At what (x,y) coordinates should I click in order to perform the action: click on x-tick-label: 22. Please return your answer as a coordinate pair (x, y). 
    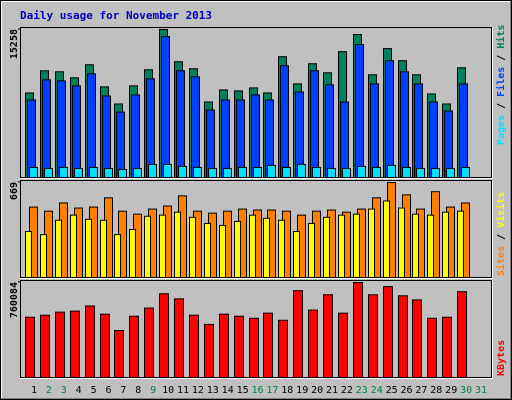
    Looking at the image, I should click on (347, 390).